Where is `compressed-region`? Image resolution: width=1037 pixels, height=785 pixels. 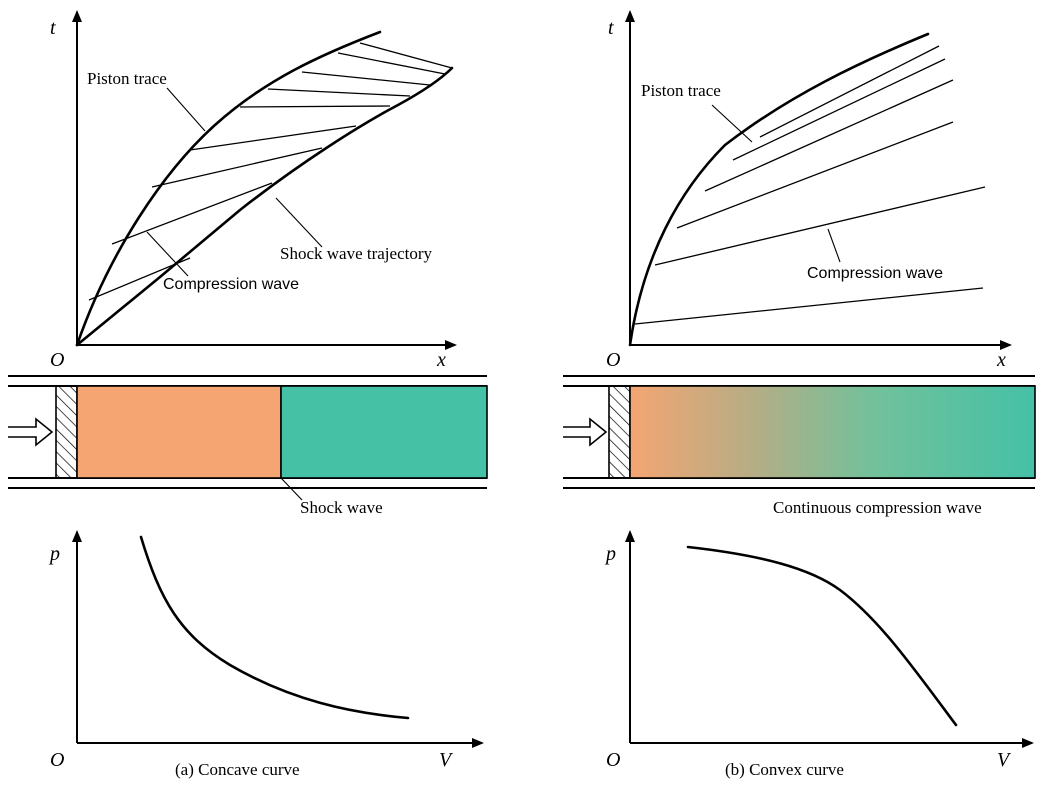 compressed-region is located at coordinates (179, 432).